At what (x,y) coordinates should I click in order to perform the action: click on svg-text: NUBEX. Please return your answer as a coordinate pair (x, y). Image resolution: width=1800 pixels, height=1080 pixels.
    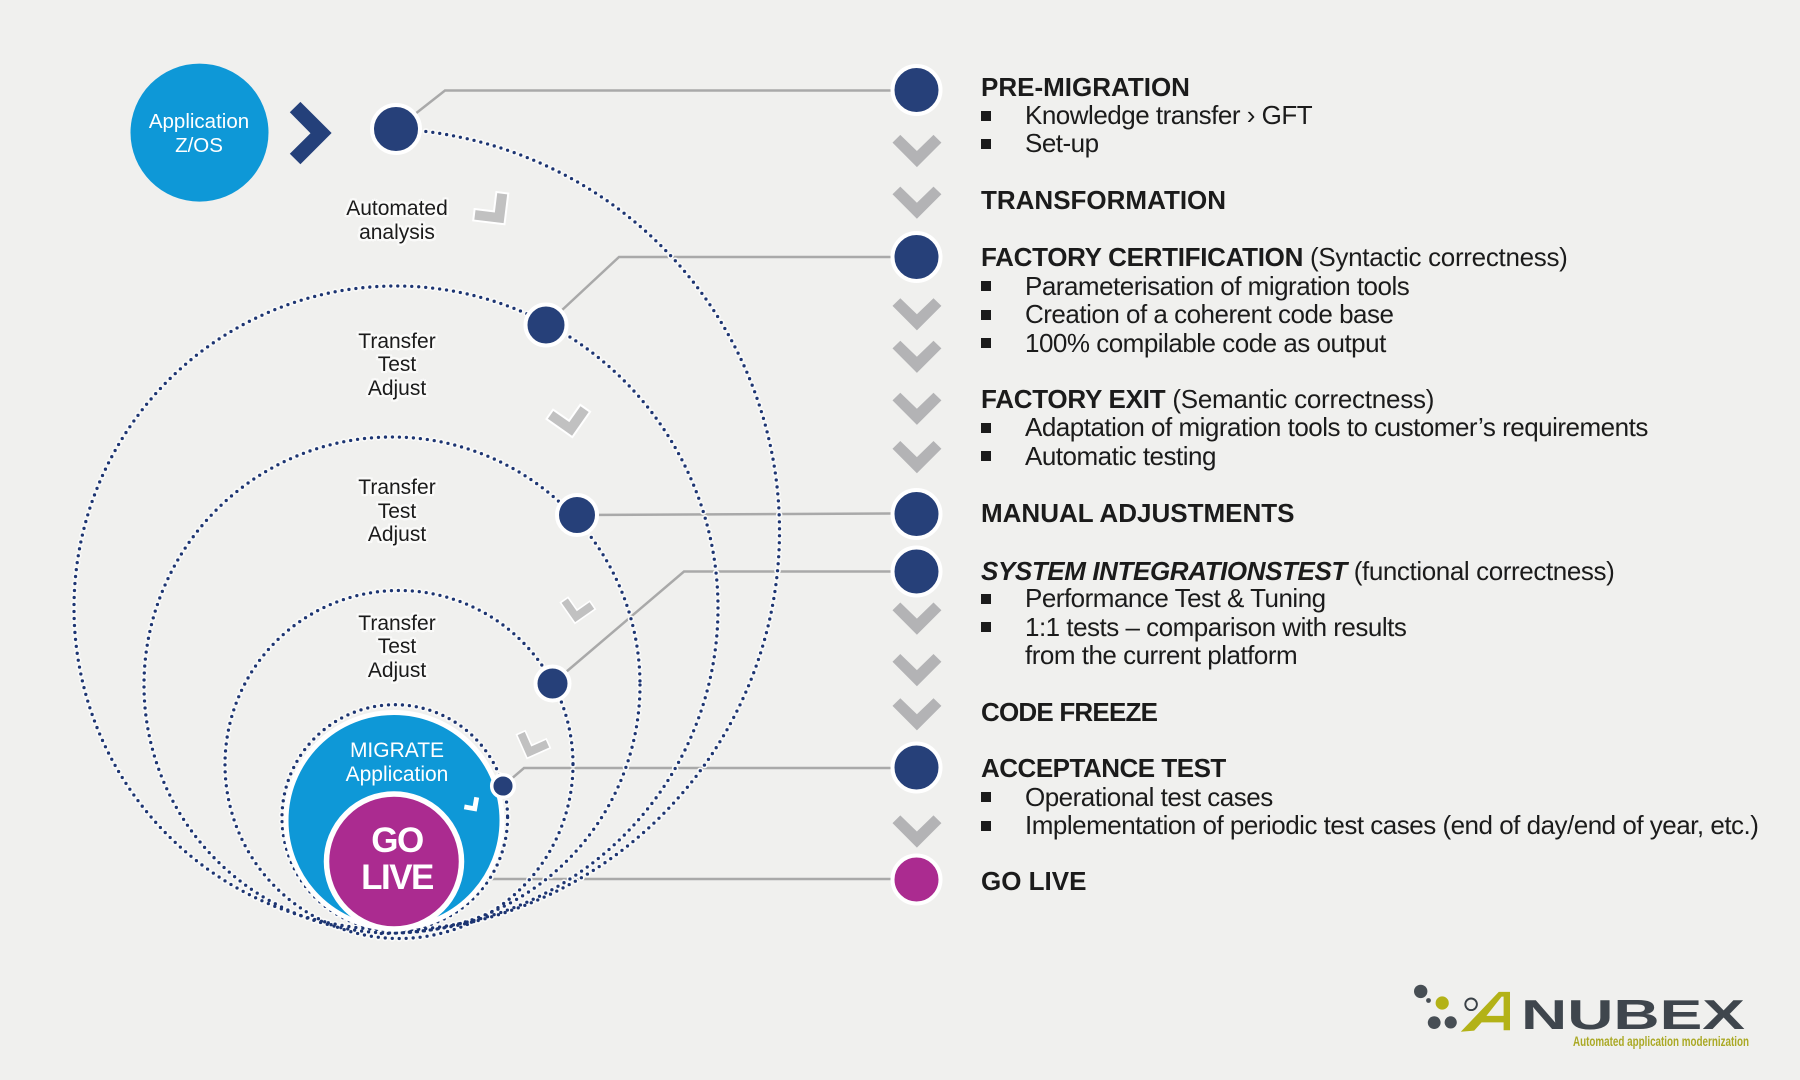
    Looking at the image, I should click on (1633, 1014).